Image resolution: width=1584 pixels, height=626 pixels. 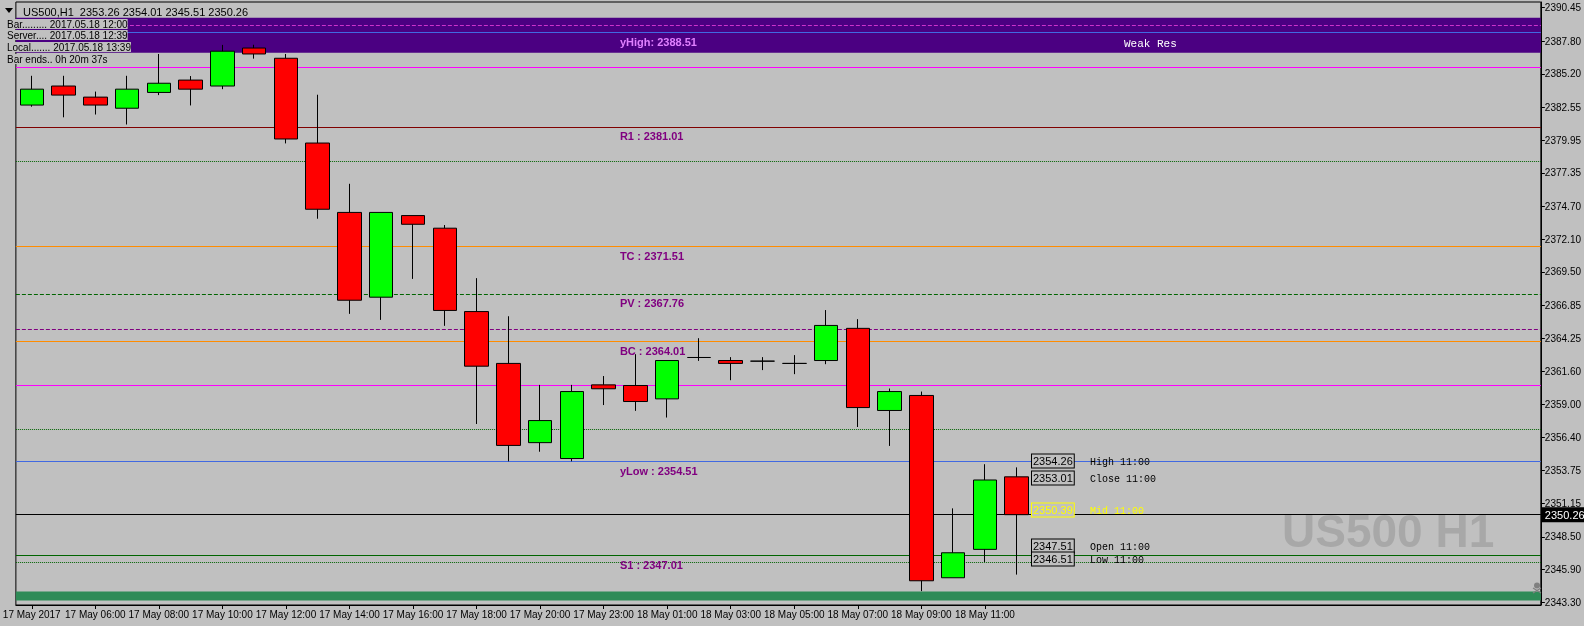 I want to click on x-tick-label: 17 May 08:00, so click(x=159, y=614).